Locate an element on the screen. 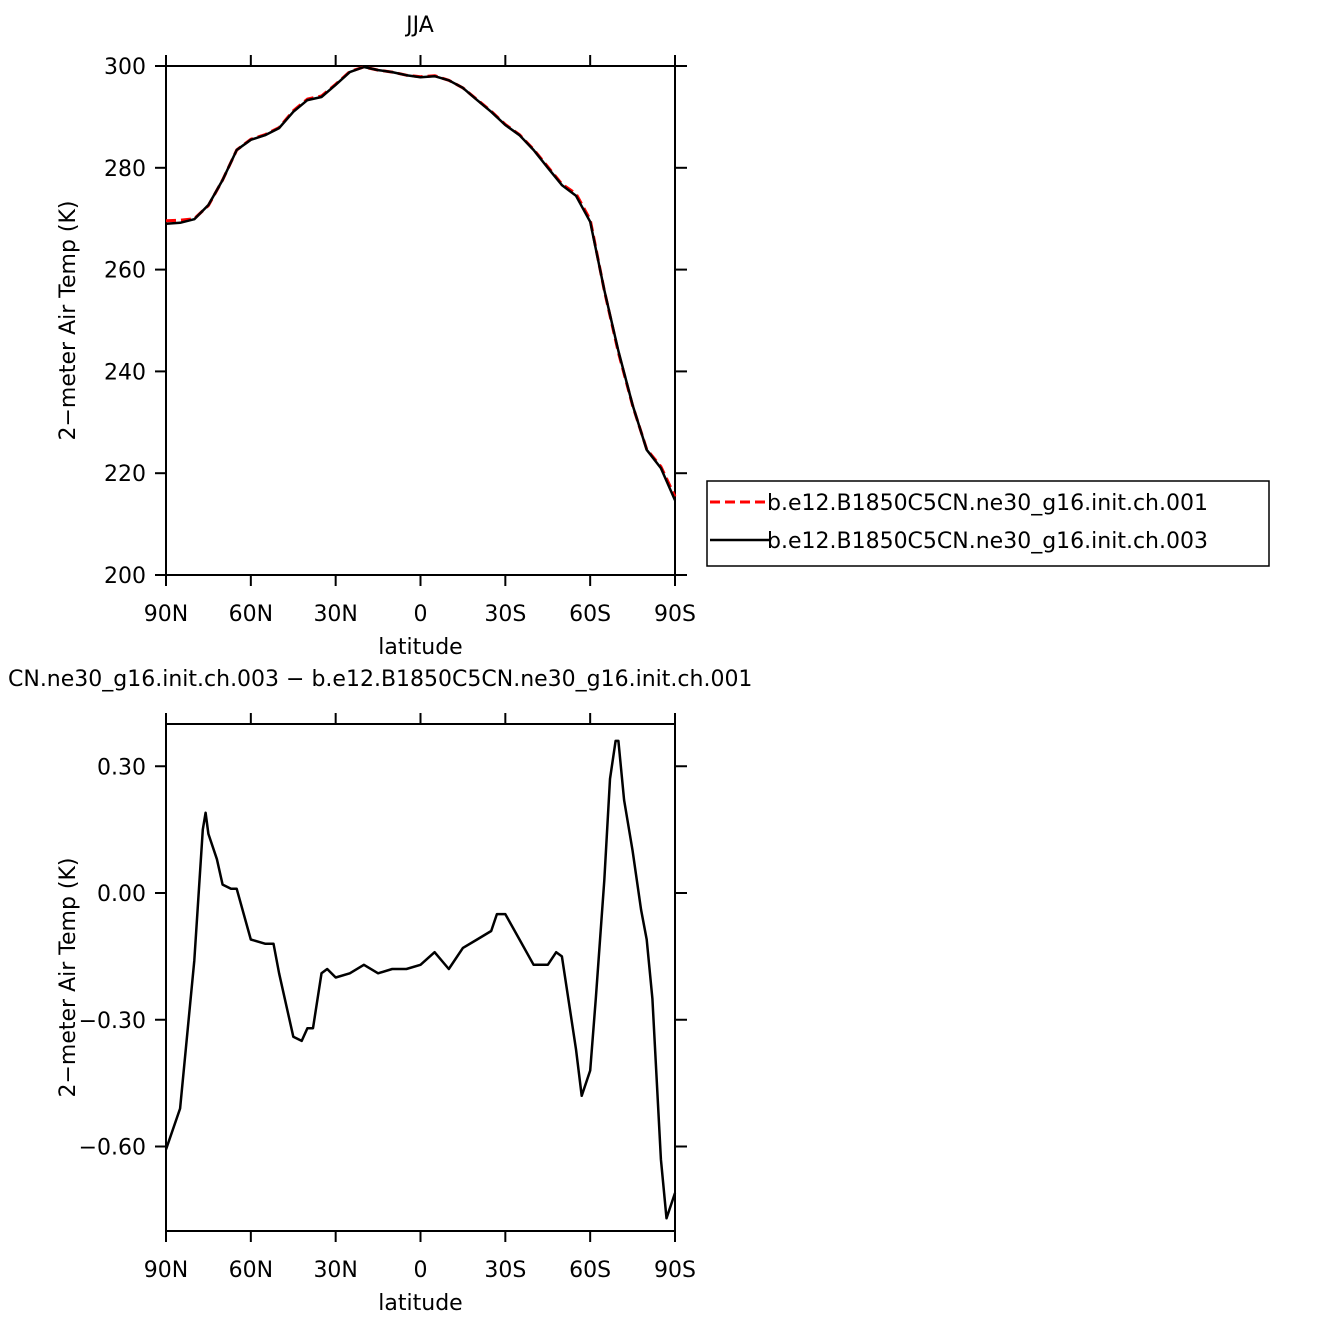  y-tick-label: 200 is located at coordinates (125, 576).